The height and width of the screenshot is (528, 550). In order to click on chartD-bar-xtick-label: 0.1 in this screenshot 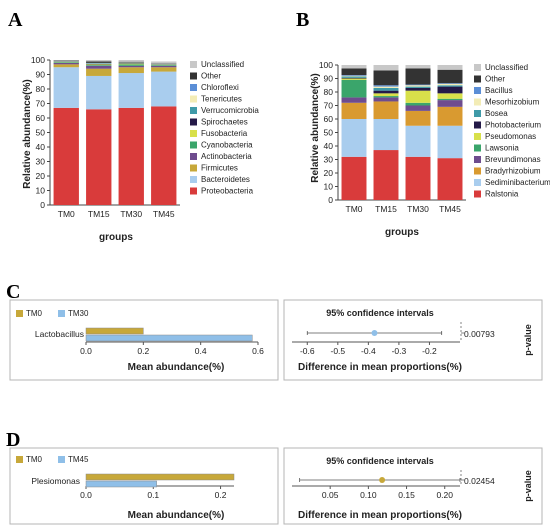, I will do `click(153, 495)`.